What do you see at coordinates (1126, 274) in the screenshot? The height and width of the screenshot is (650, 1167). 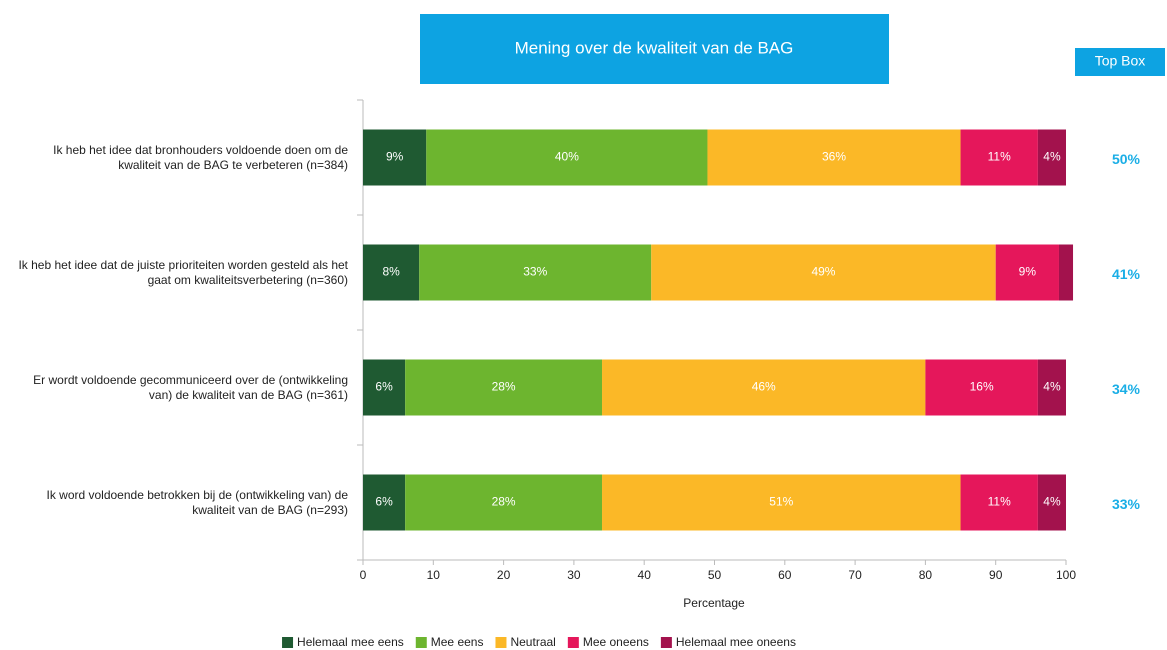 I see `top-box-value: 41%` at bounding box center [1126, 274].